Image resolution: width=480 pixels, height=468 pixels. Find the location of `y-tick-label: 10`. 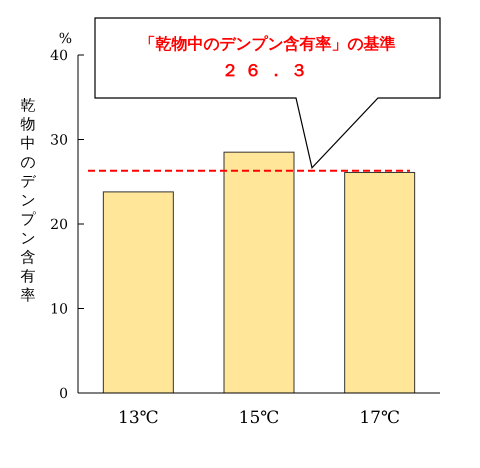

y-tick-label: 10 is located at coordinates (59, 310).